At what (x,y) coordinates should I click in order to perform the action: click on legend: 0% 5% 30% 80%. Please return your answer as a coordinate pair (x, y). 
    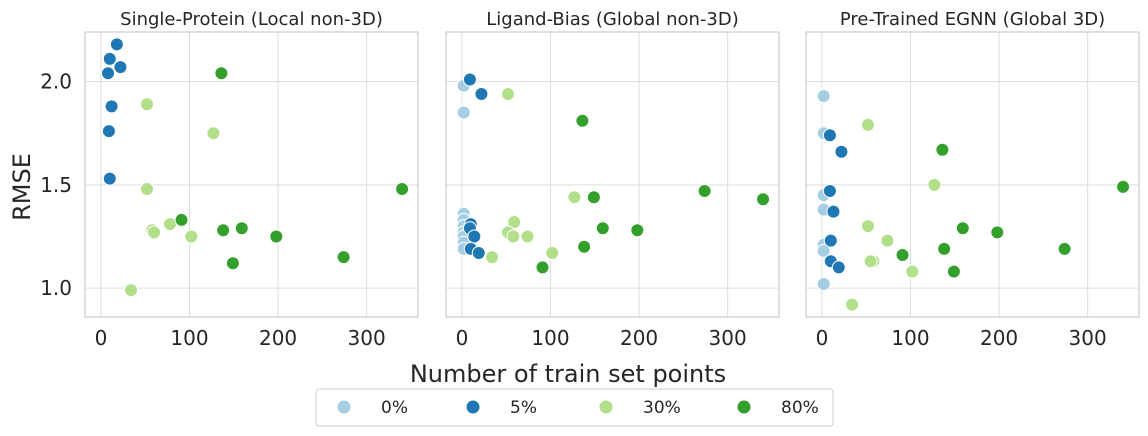
    Looking at the image, I should click on (574, 407).